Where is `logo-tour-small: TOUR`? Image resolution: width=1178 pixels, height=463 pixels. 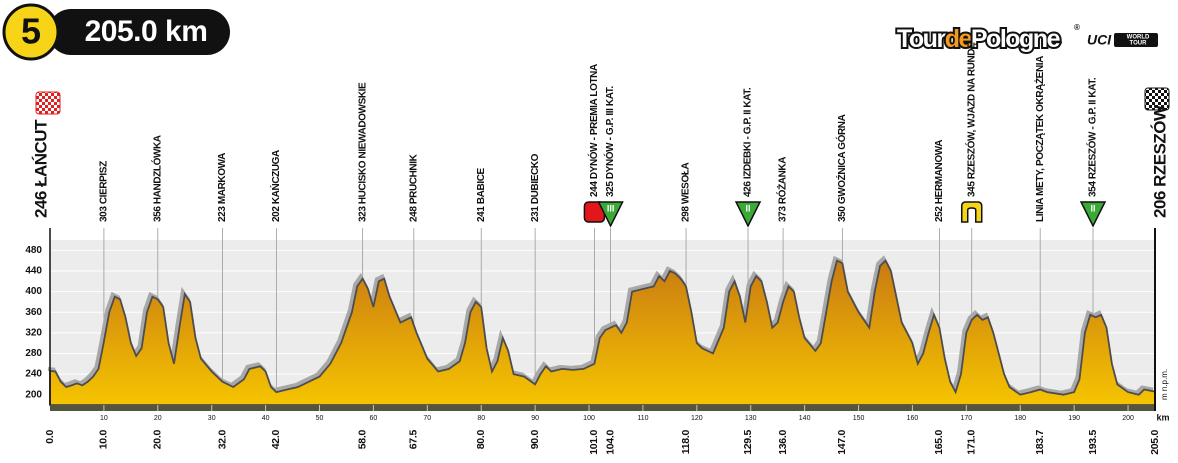 logo-tour-small: TOUR is located at coordinates (1139, 44).